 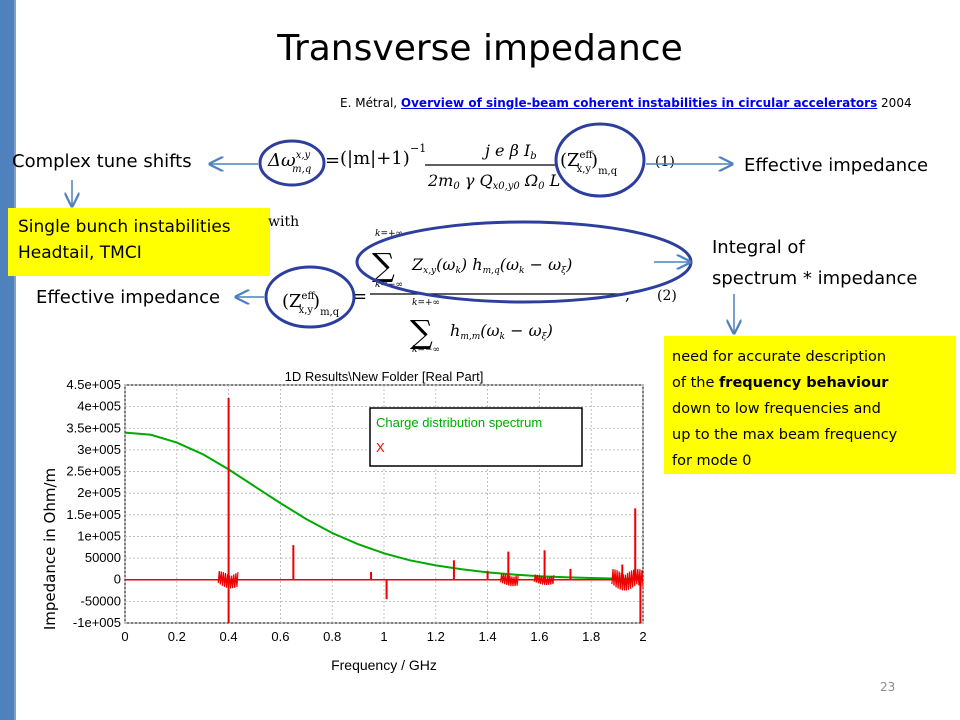 What do you see at coordinates (418, 148) in the screenshot?
I see `eq1-exp: −1` at bounding box center [418, 148].